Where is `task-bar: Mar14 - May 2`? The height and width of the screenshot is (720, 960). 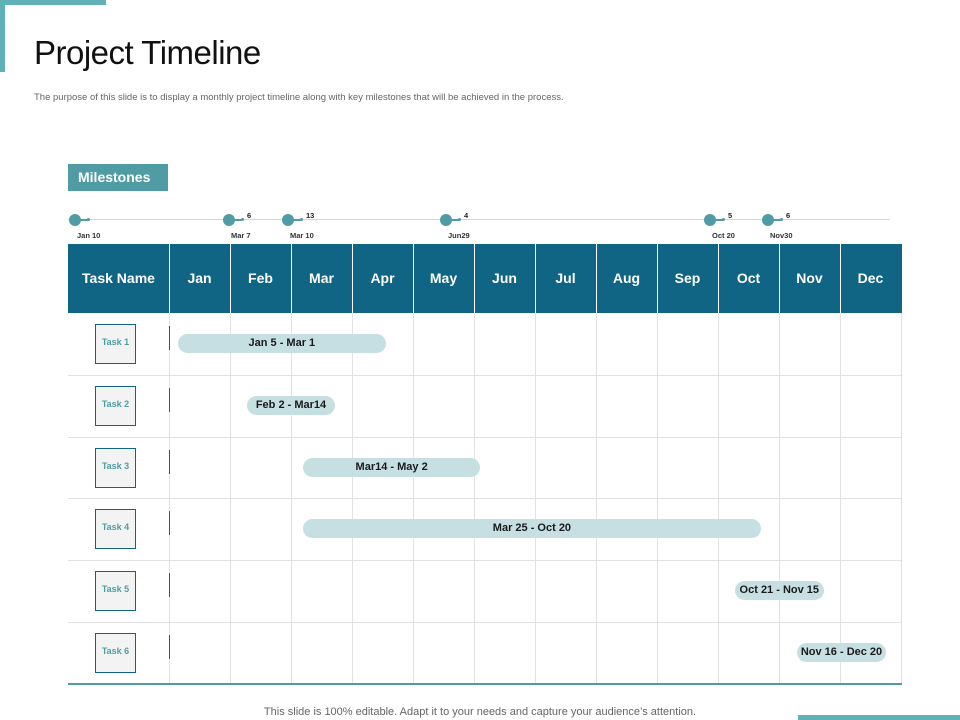
task-bar: Mar14 - May 2 is located at coordinates (392, 467).